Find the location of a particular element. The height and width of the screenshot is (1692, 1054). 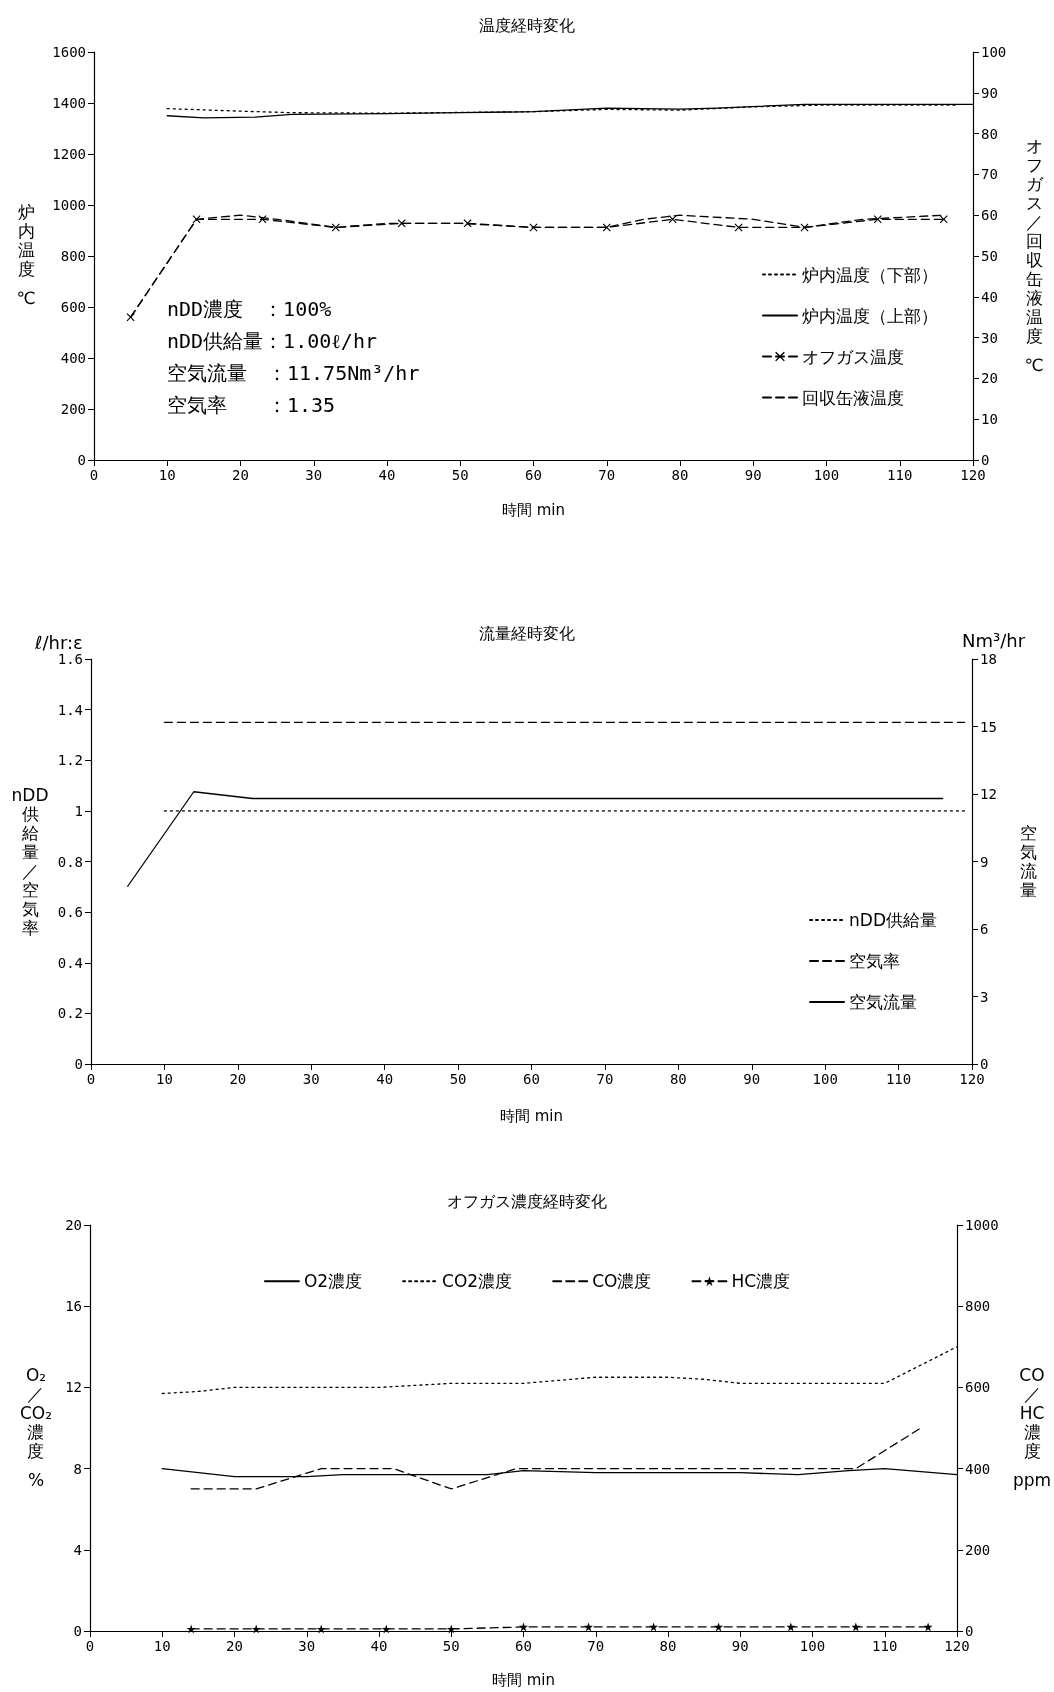

chart-title: 温度経時変化 is located at coordinates (527, 25).